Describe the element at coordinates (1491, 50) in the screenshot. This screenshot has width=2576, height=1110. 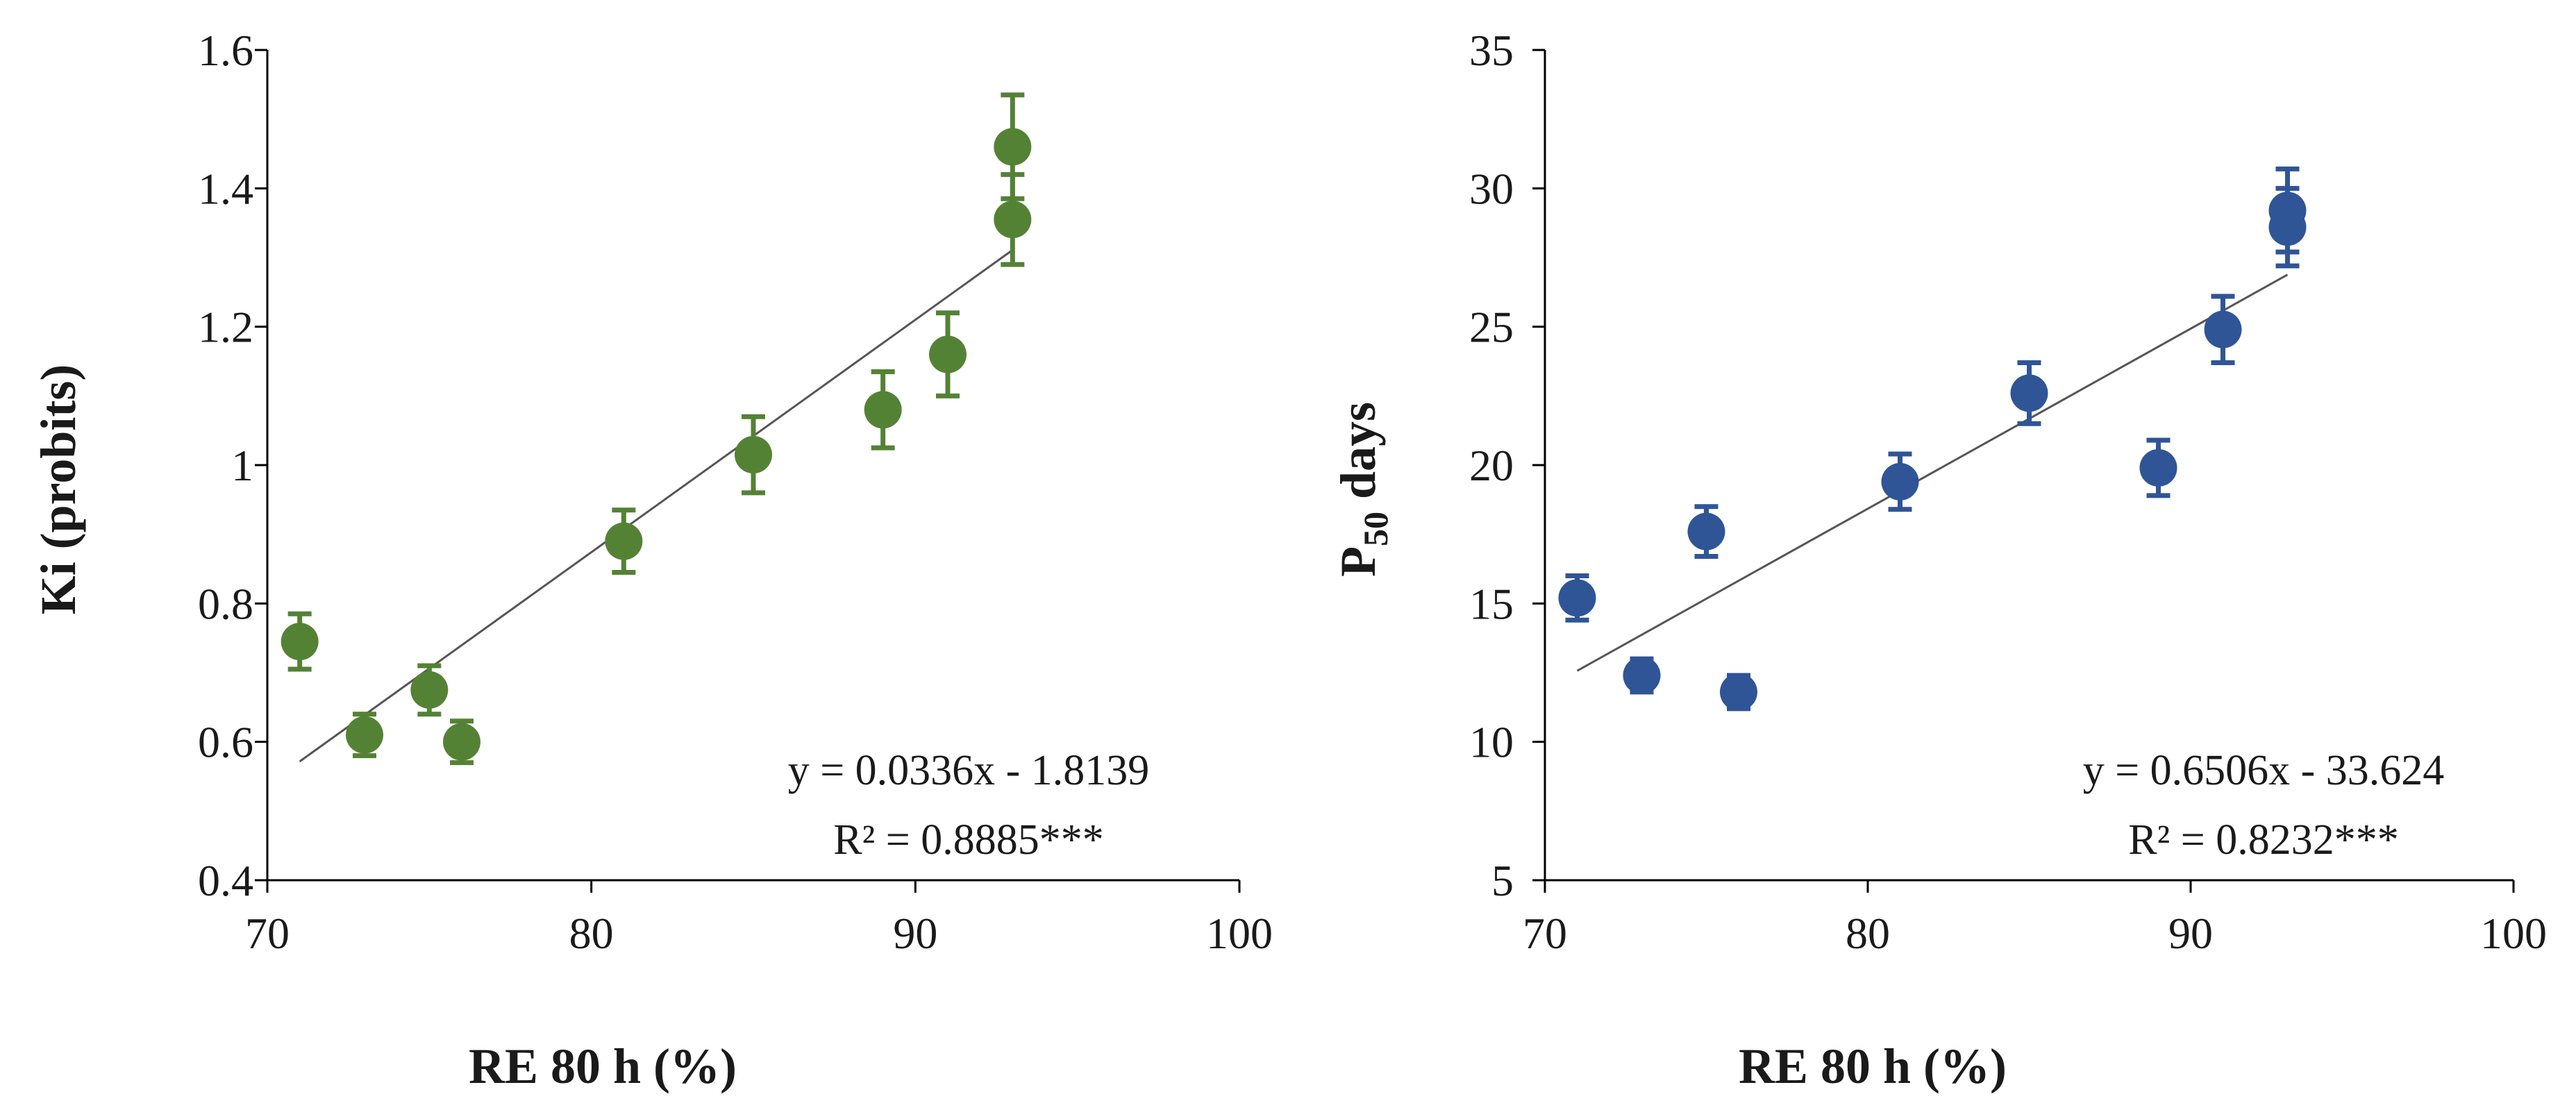
I see `p50-y-tick-label: 35` at that location.